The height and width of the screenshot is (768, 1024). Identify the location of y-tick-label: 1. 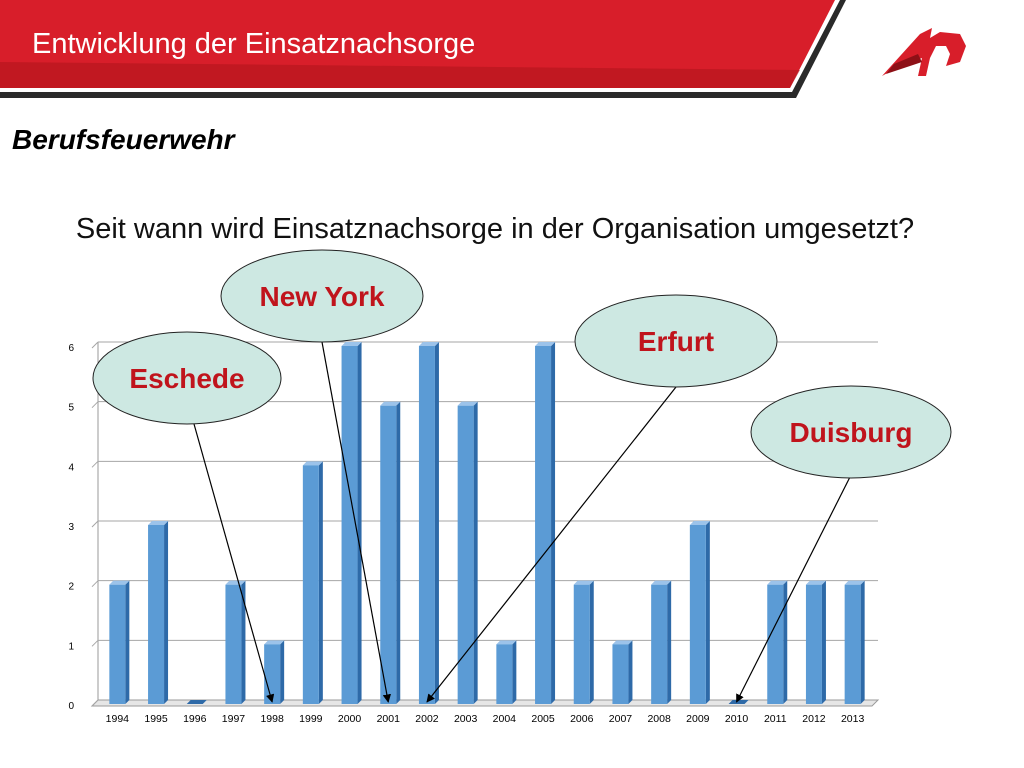
(71, 646).